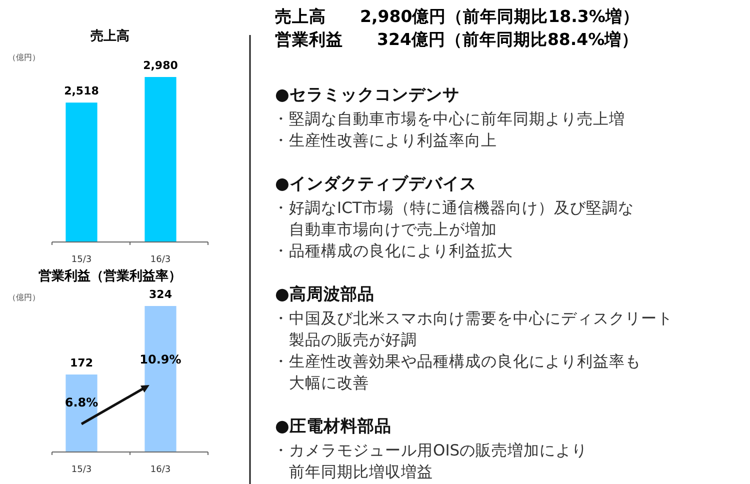  I want to click on chart-title: 売上高, so click(110, 36).